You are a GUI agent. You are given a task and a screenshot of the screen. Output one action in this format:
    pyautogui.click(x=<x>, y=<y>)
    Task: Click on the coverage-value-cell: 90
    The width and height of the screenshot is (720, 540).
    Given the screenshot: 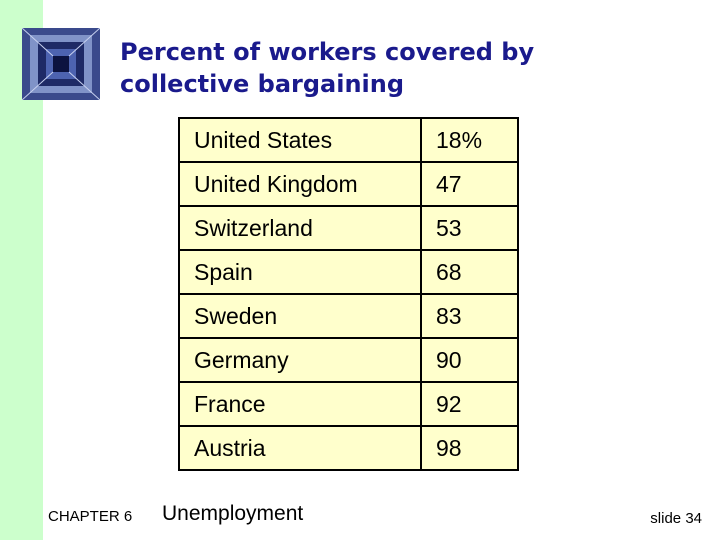 What is the action you would take?
    pyautogui.click(x=469, y=360)
    